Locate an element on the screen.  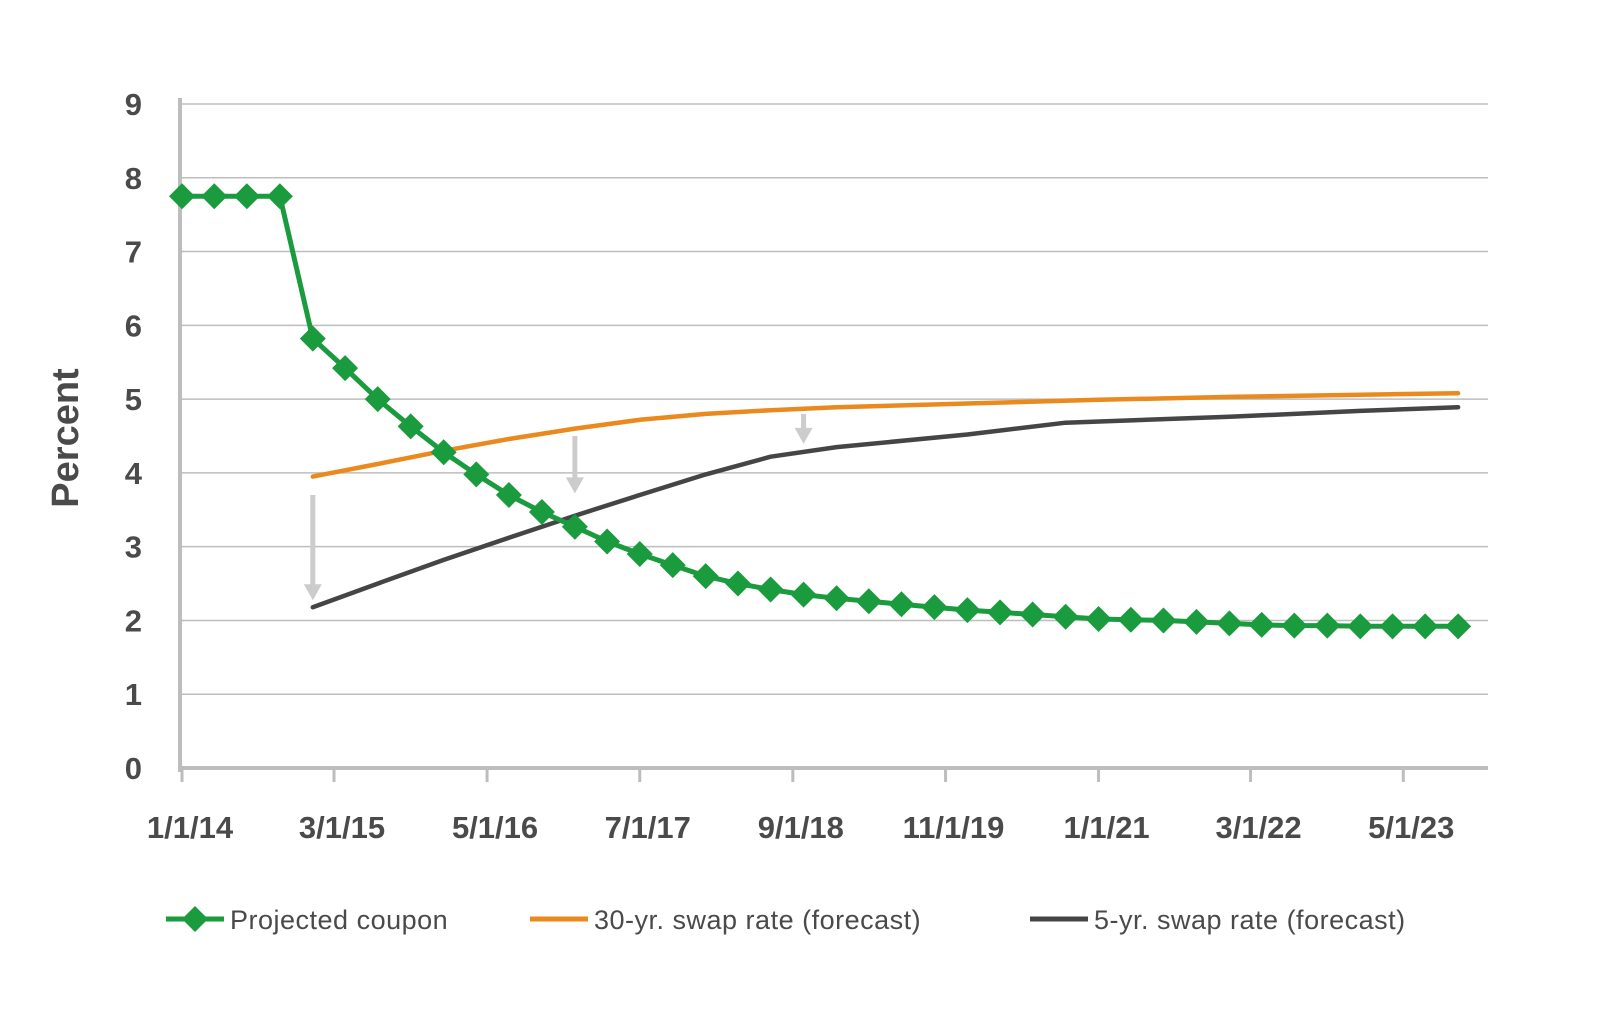
y-tick-label: 6 is located at coordinates (133, 325).